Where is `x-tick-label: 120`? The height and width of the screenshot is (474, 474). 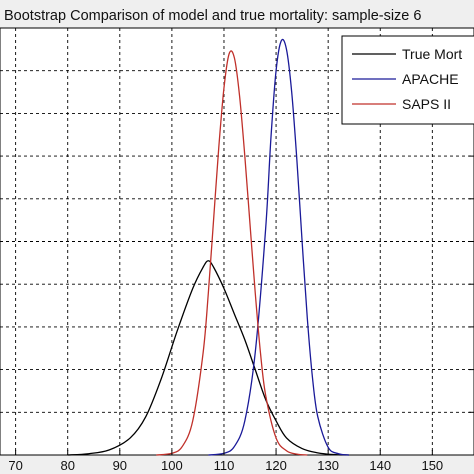
x-tick-label: 120 is located at coordinates (276, 465).